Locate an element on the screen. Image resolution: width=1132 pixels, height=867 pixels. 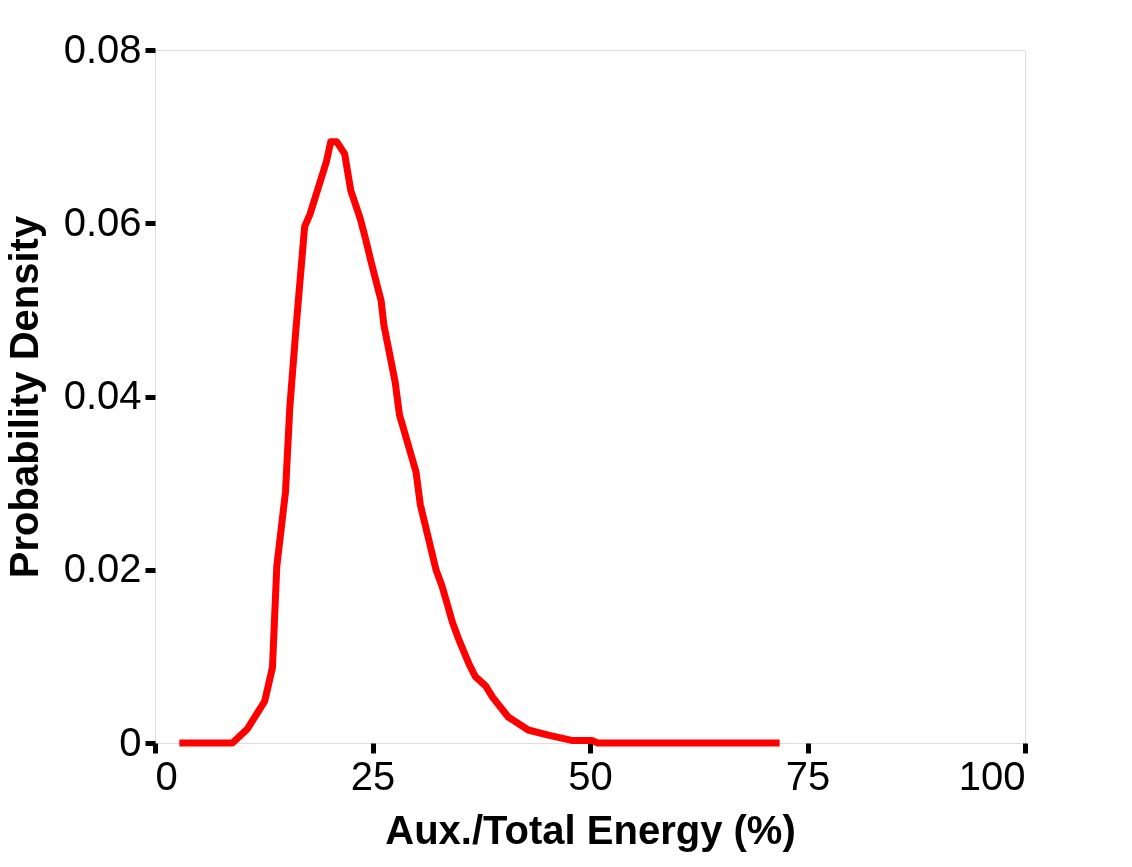
x-tick-label: 50 is located at coordinates (590, 775).